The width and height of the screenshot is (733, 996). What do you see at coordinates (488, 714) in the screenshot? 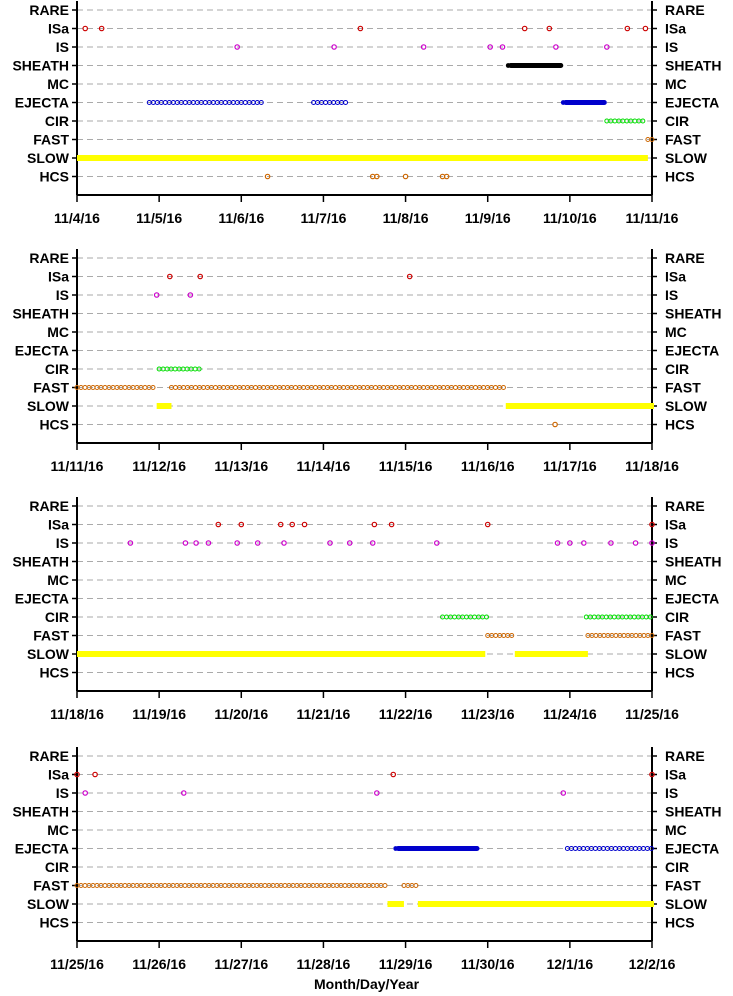
I see `x-tick-label: 11/23/16` at bounding box center [488, 714].